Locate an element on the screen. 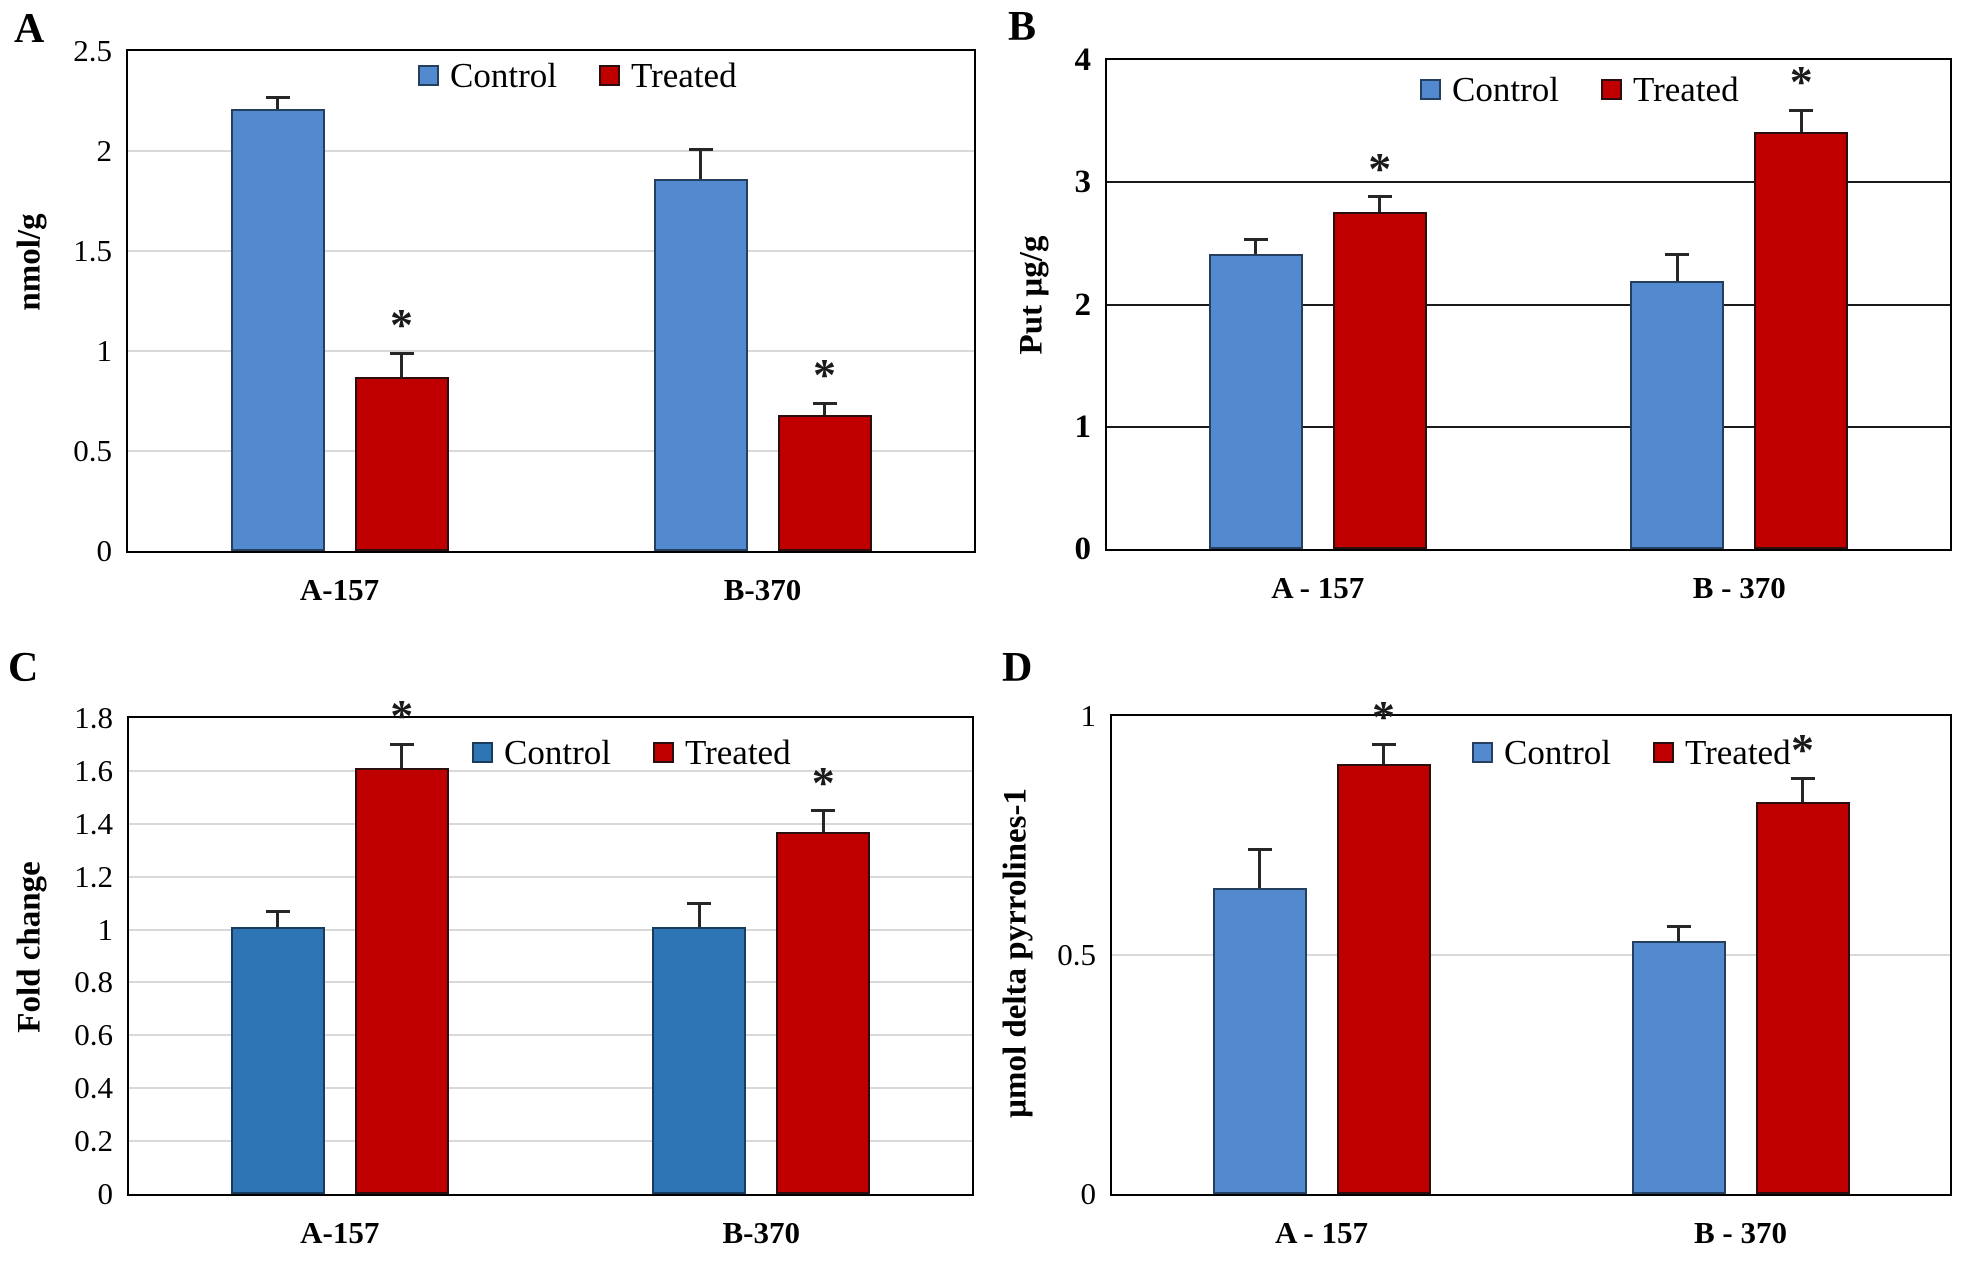  panel-letter-d: D is located at coordinates (1017, 668).